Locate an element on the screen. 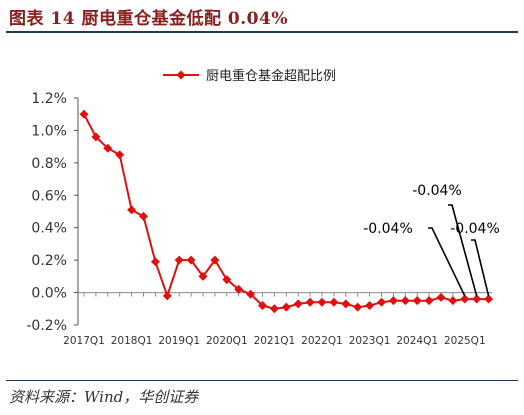 Image resolution: width=524 pixels, height=415 pixels. source-note: 资料来源：Wind，华创证券 is located at coordinates (104, 397).